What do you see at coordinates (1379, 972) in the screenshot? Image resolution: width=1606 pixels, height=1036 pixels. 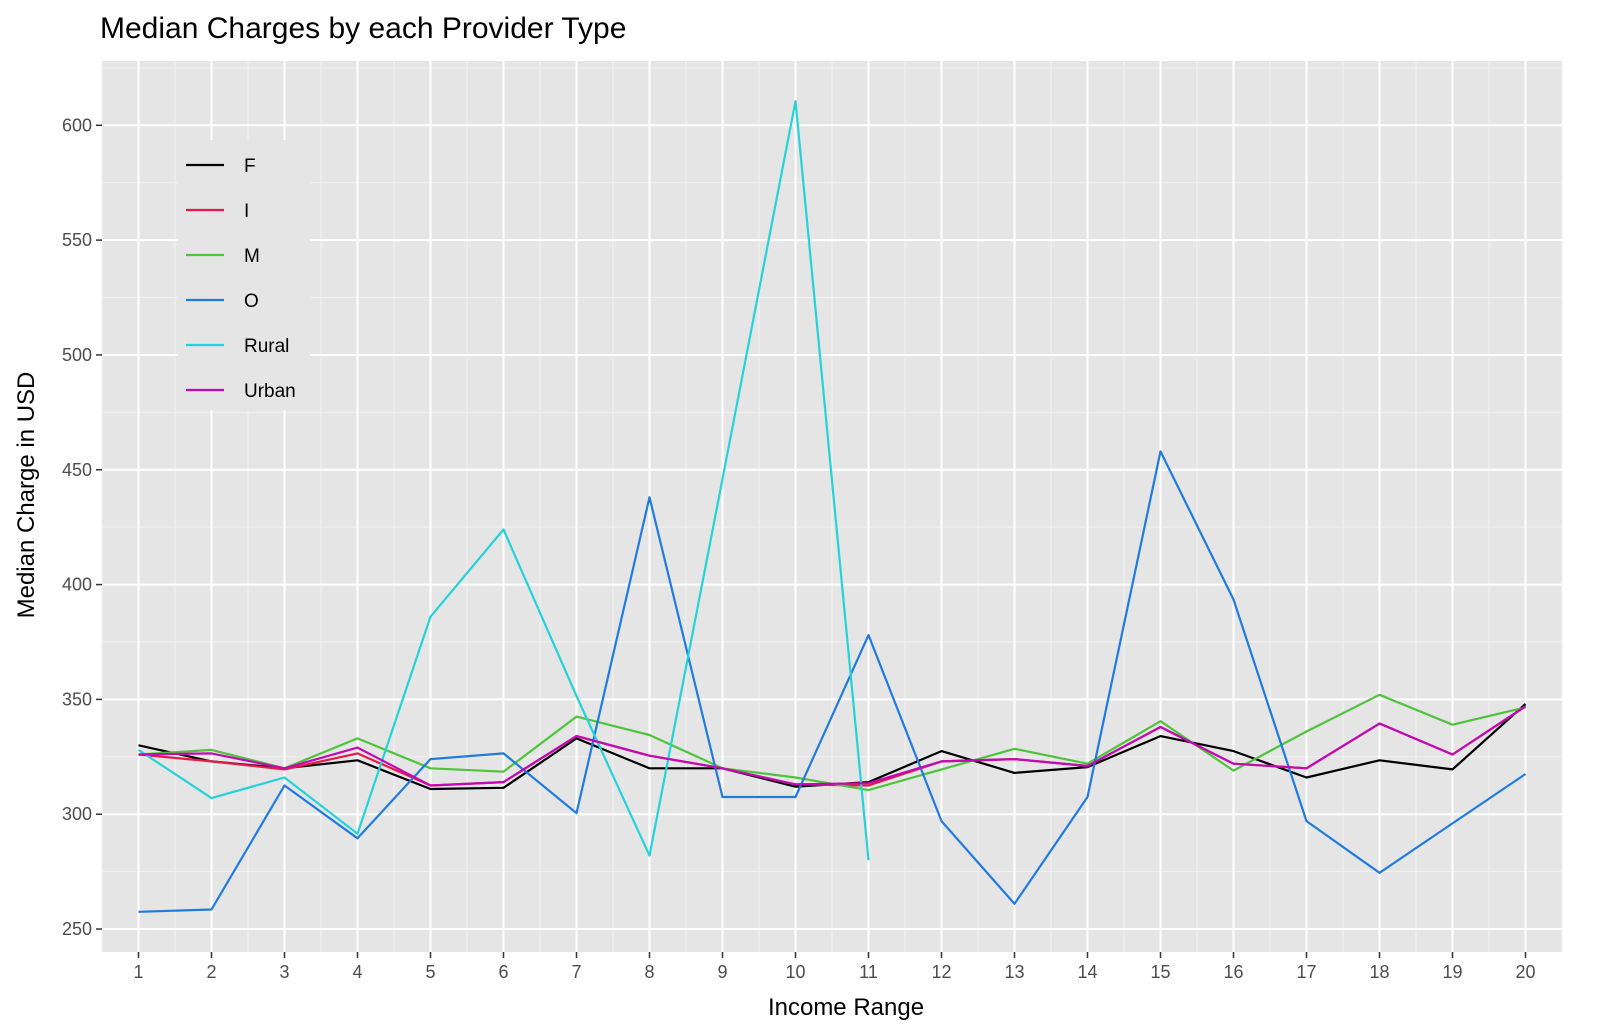 I see `x-tick-label: 18` at bounding box center [1379, 972].